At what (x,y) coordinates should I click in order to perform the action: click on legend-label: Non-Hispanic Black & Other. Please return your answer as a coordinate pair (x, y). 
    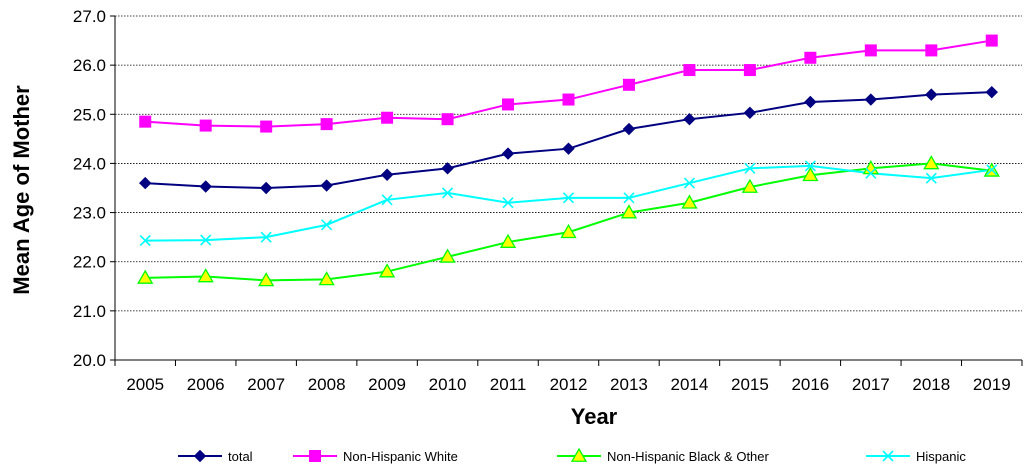
    Looking at the image, I should click on (688, 456).